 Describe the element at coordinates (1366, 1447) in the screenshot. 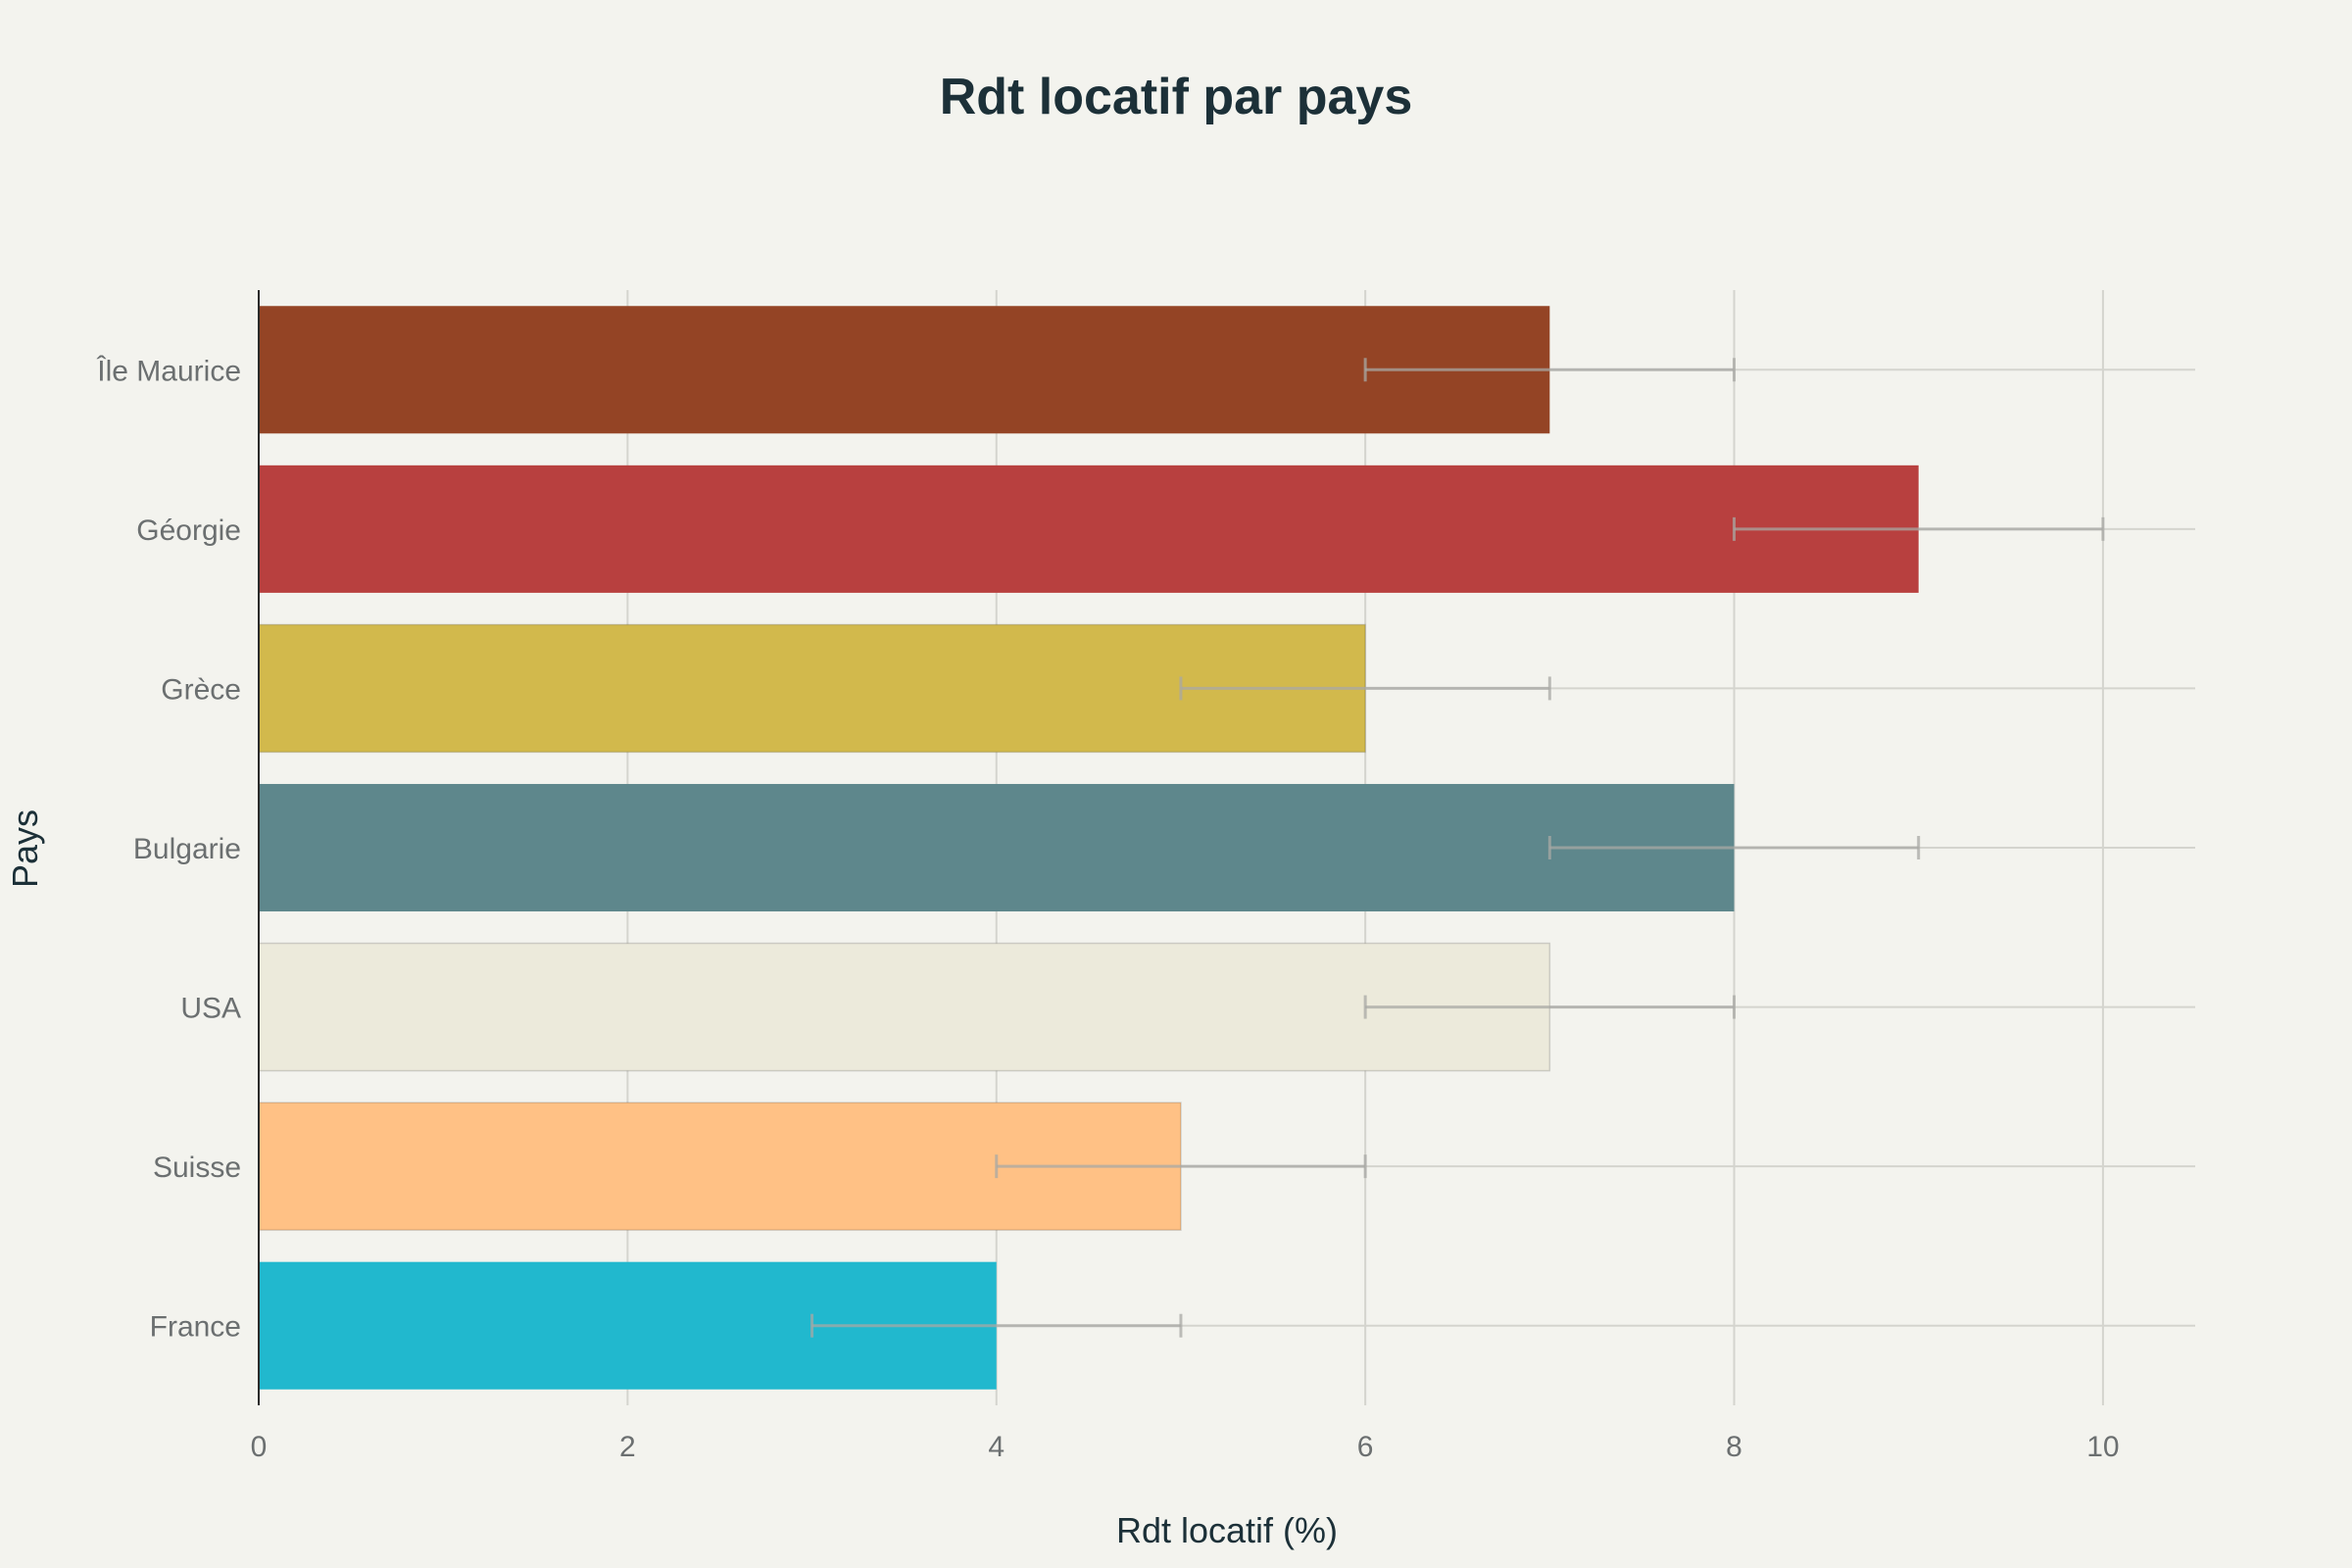

I see `x-tick-label: 6` at that location.